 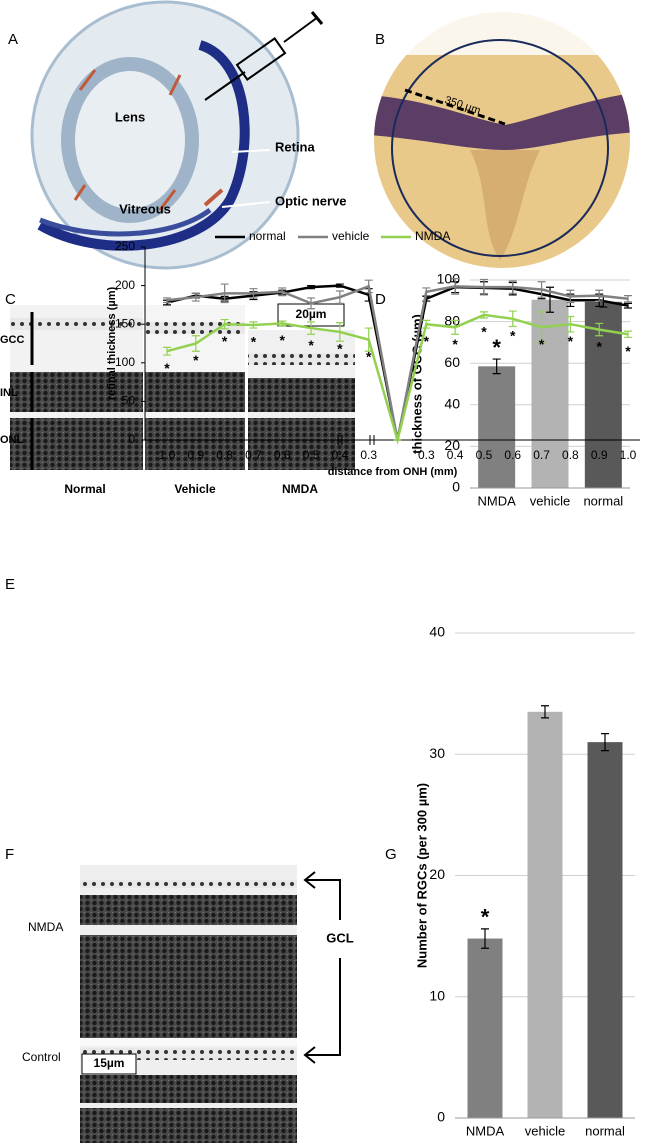 What do you see at coordinates (9, 854) in the screenshot?
I see `panel-label: F` at bounding box center [9, 854].